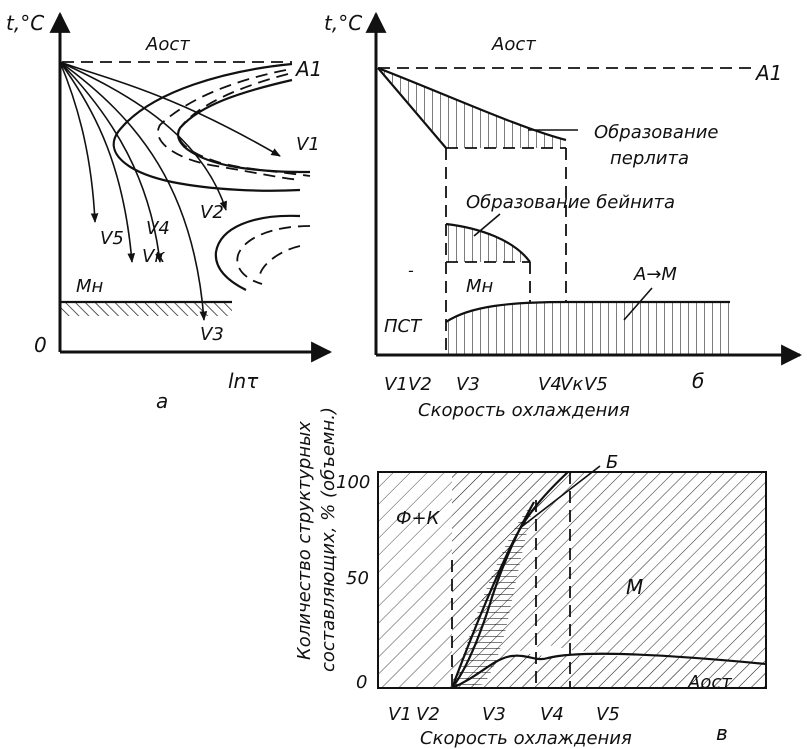 This screenshot has height=749, width=807. Describe the element at coordinates (596, 384) in the screenshot. I see `panel-b-tick-v5: V5` at that location.